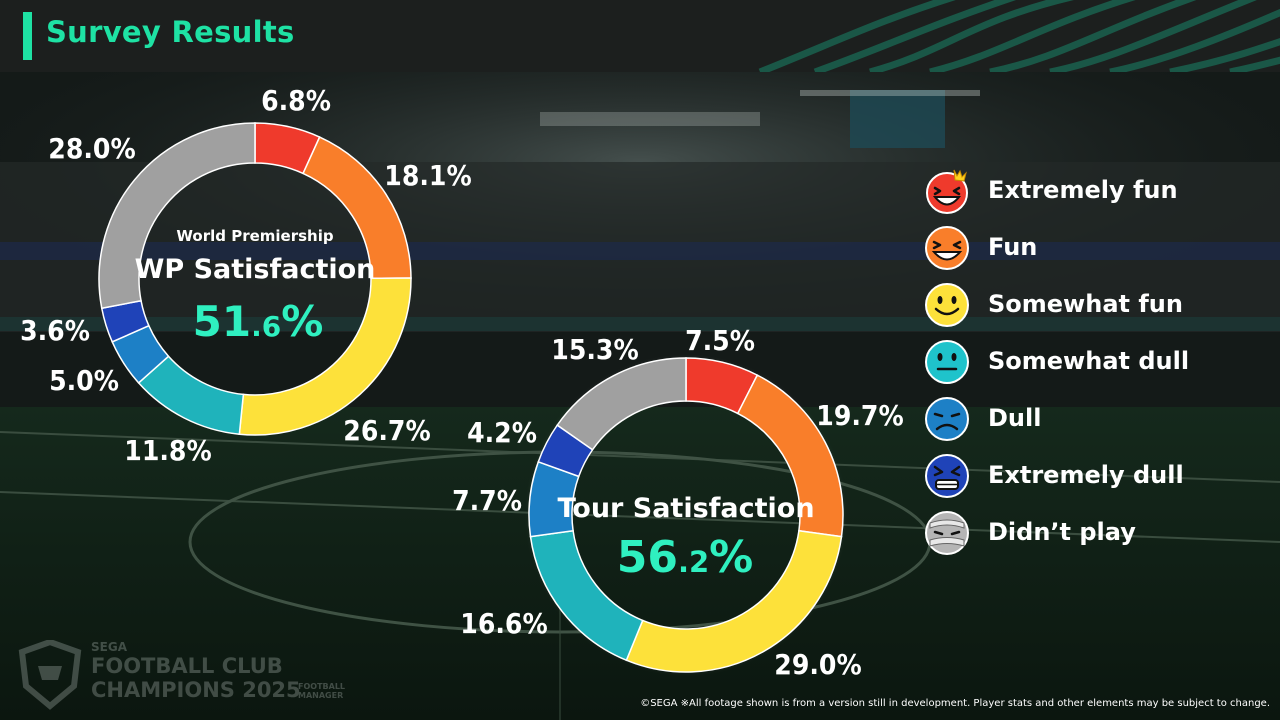 This screenshot has height=720, width=1280. Describe the element at coordinates (386, 430) in the screenshot. I see `data-label: 26.7%` at that location.